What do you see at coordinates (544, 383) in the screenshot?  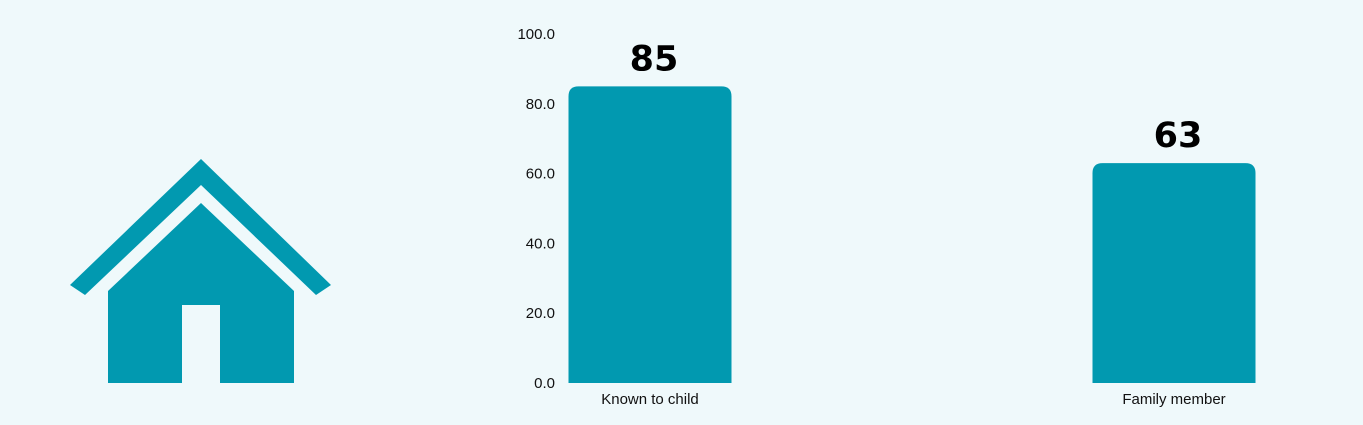 I see `y-tick-label: 0.0` at bounding box center [544, 383].